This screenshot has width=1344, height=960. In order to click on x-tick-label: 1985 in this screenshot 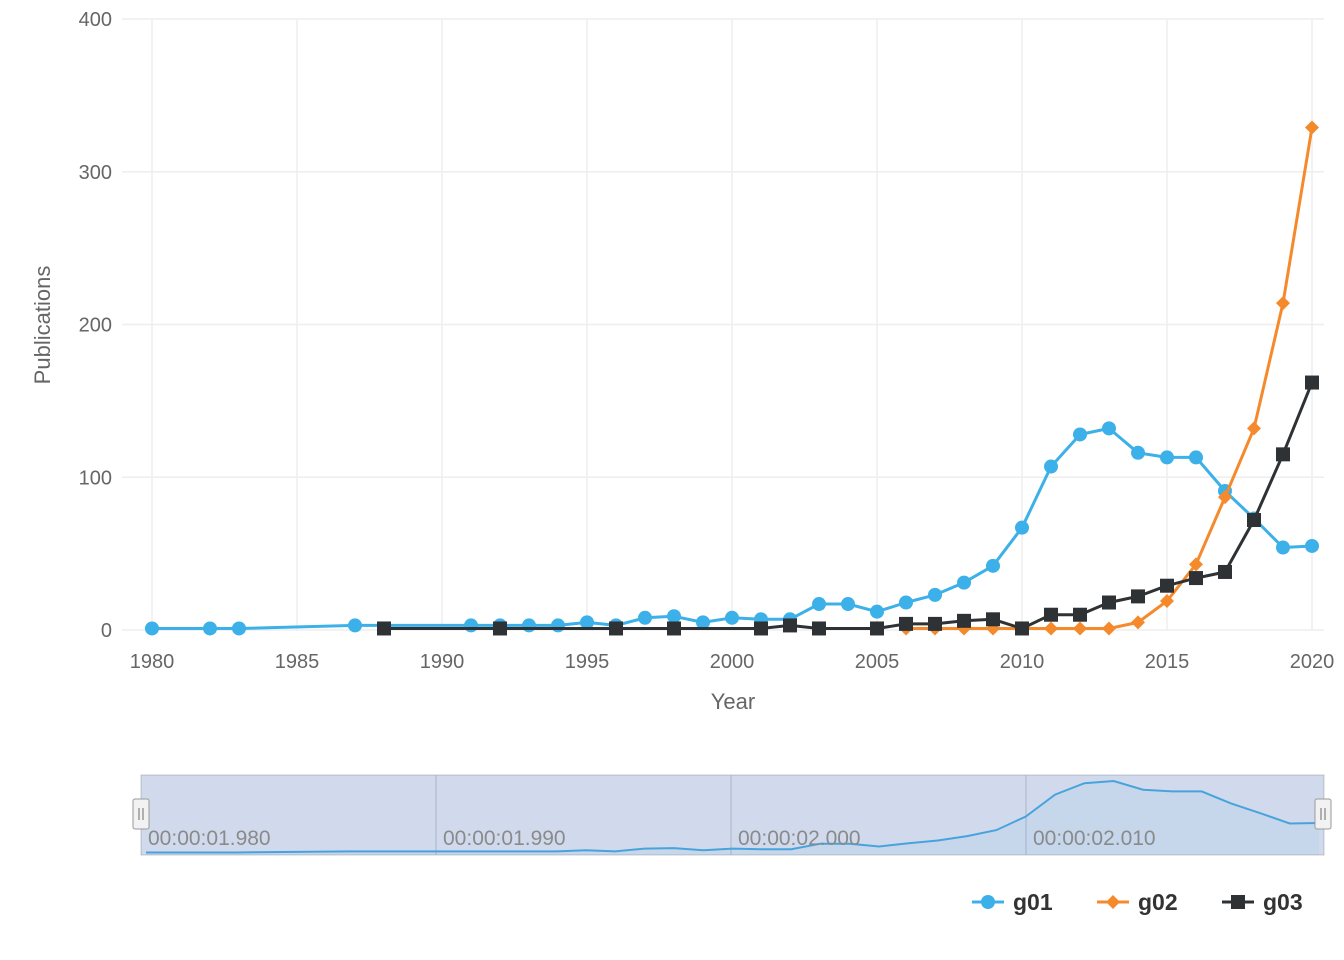, I will do `click(297, 662)`.